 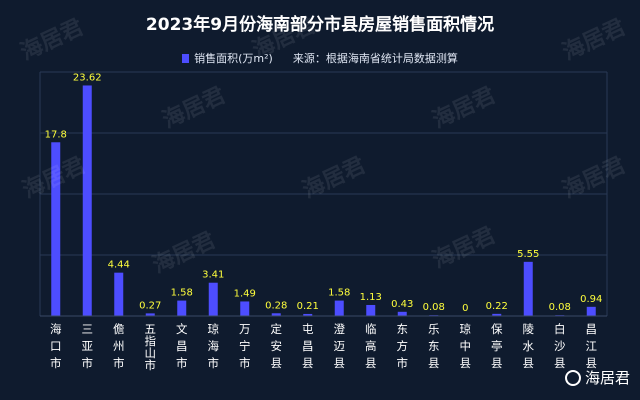 What do you see at coordinates (607, 378) in the screenshot?
I see `brand-name: 海居君` at bounding box center [607, 378].